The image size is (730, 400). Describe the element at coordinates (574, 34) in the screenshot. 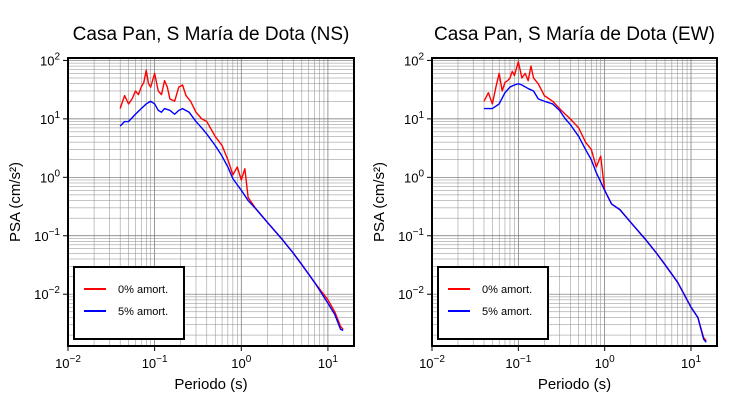

I see `chart-title: Casa Pan, S María de Dota (EW)` at that location.